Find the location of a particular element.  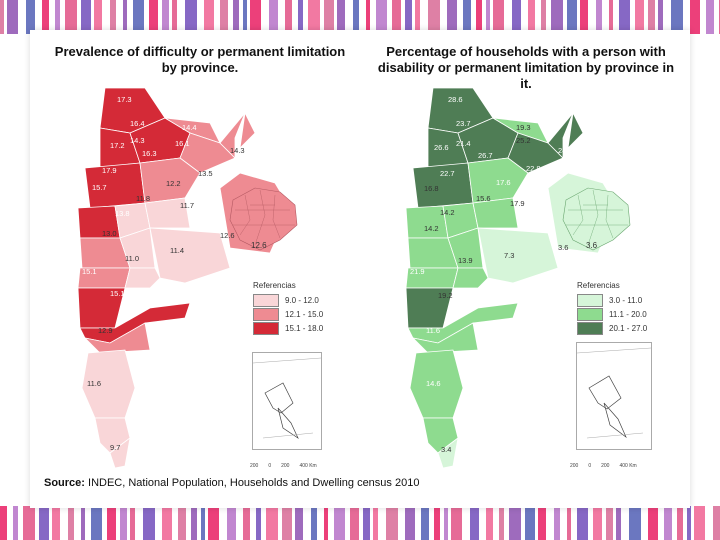

map-value-label: 11.7 is located at coordinates (187, 205).